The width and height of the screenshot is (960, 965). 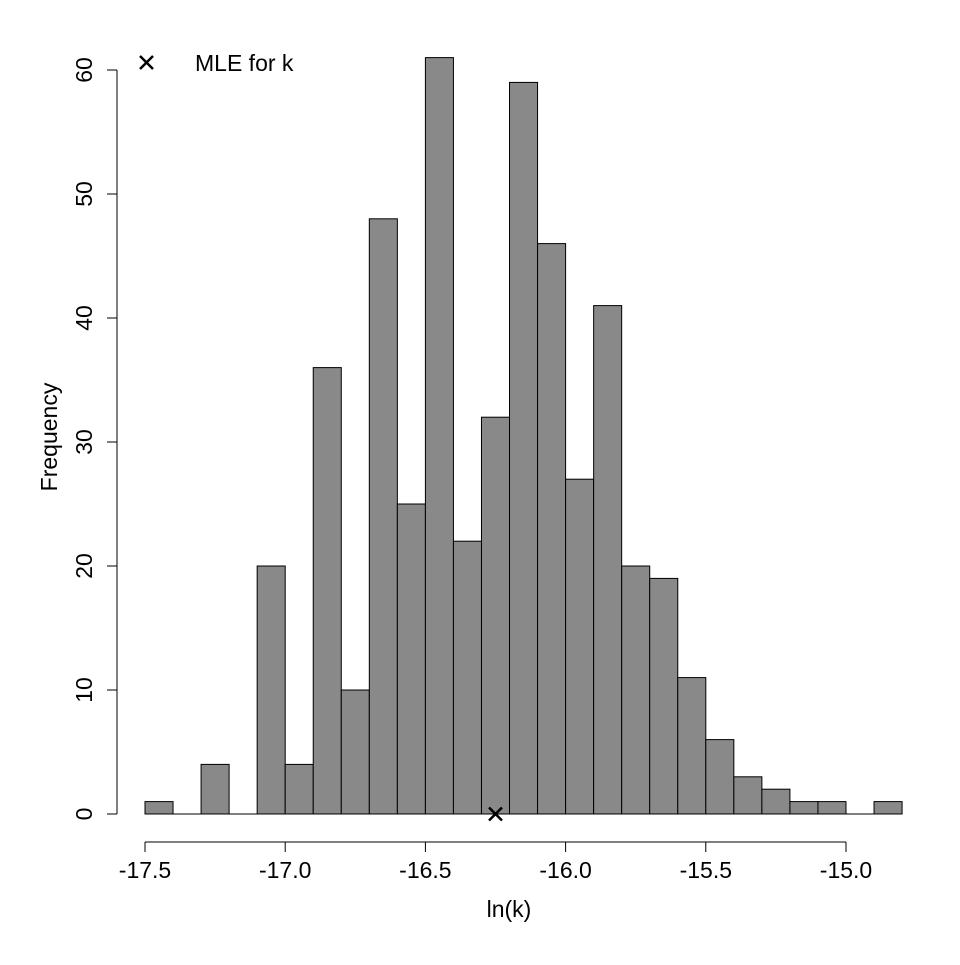 I want to click on y-tick-label: 20, so click(x=84, y=566).